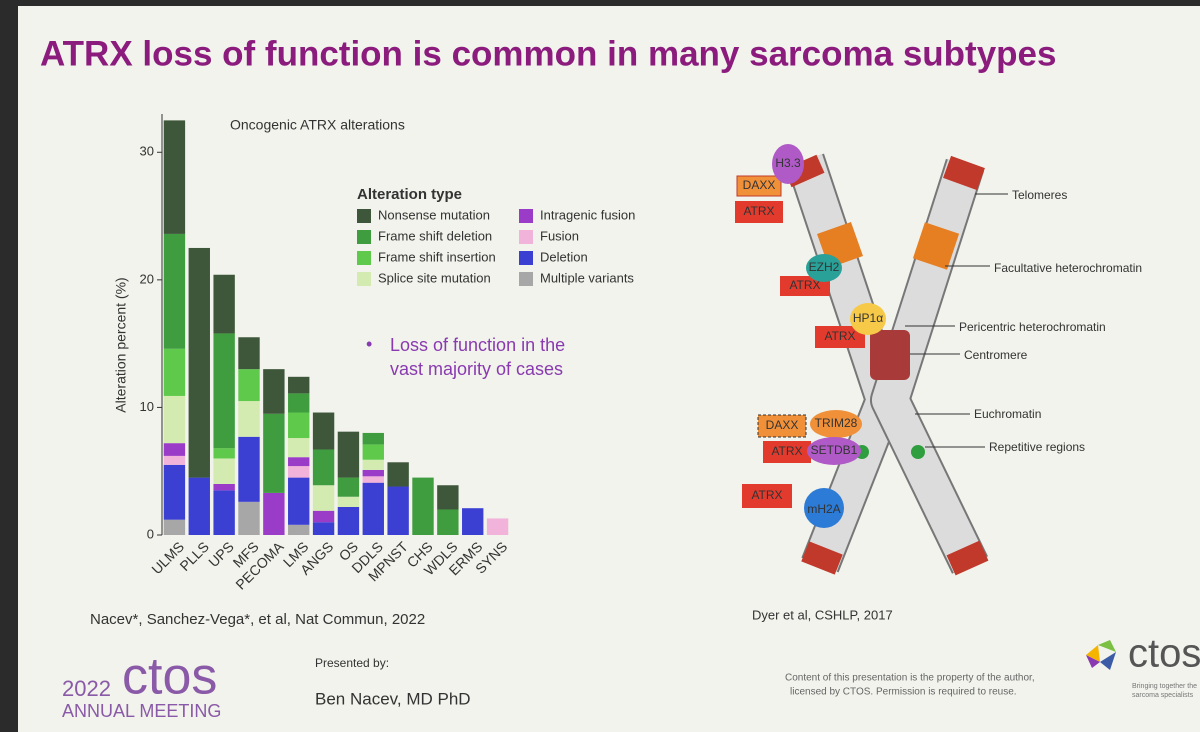 This screenshot has width=1200, height=732. I want to click on meeting: ANNUAL MEETING, so click(141, 711).